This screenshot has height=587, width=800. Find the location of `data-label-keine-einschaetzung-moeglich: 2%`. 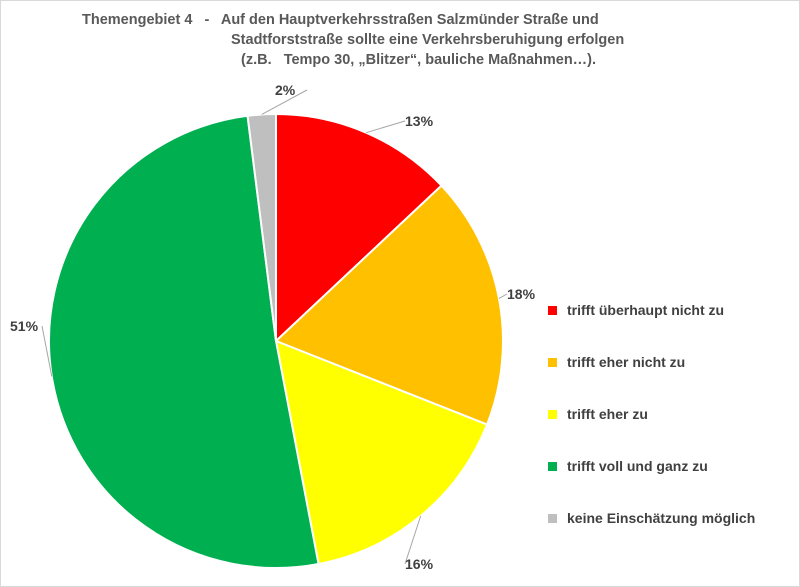

data-label-keine-einschaetzung-moeglich: 2% is located at coordinates (285, 90).